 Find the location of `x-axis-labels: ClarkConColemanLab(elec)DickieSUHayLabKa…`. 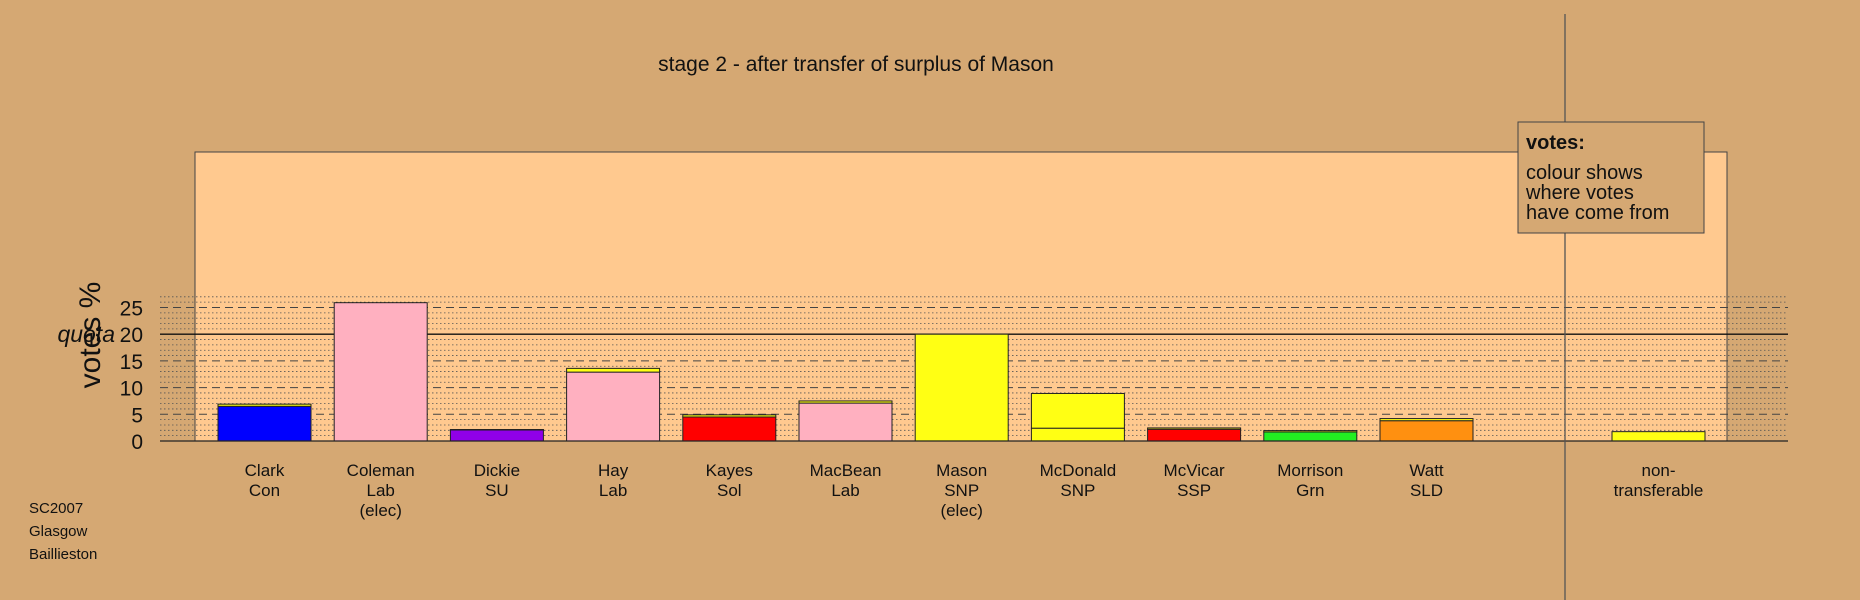

x-axis-labels: ClarkConColemanLab(elec)DickieSUHayLabKa… is located at coordinates (974, 490).